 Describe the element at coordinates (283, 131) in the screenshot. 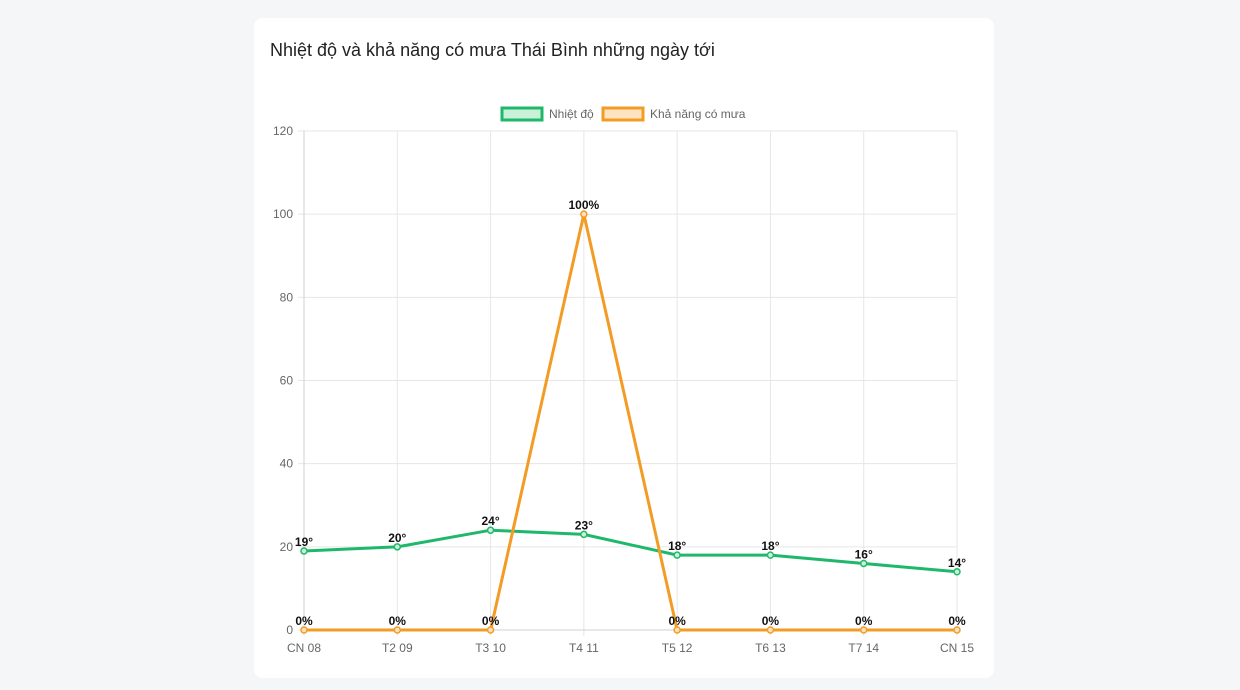

I see `y-tick-label: 120` at that location.